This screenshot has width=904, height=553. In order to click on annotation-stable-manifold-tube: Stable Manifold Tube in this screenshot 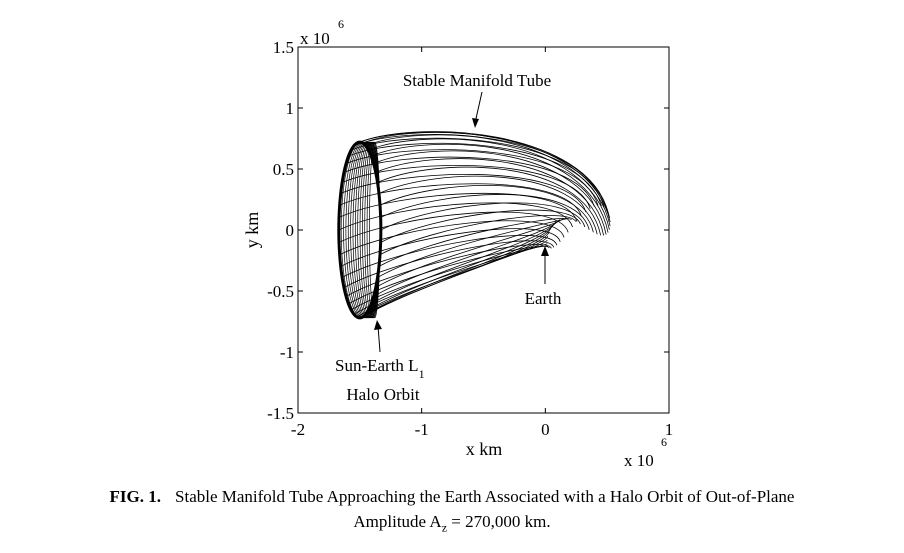, I will do `click(477, 80)`.